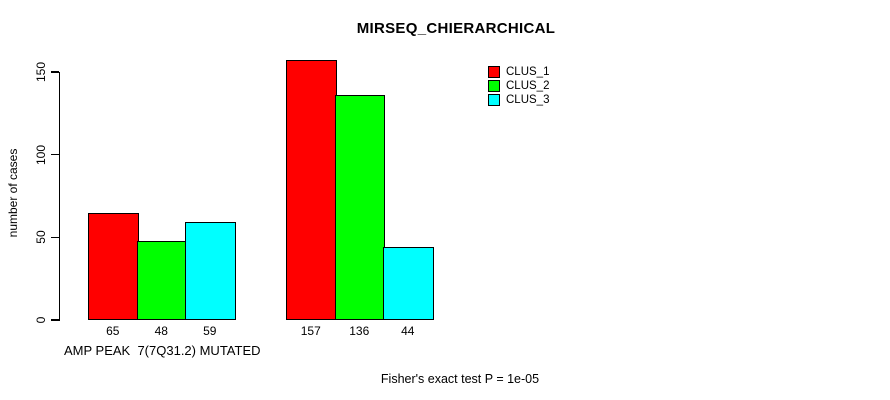  I want to click on bar-clus_1-group2, so click(311, 190).